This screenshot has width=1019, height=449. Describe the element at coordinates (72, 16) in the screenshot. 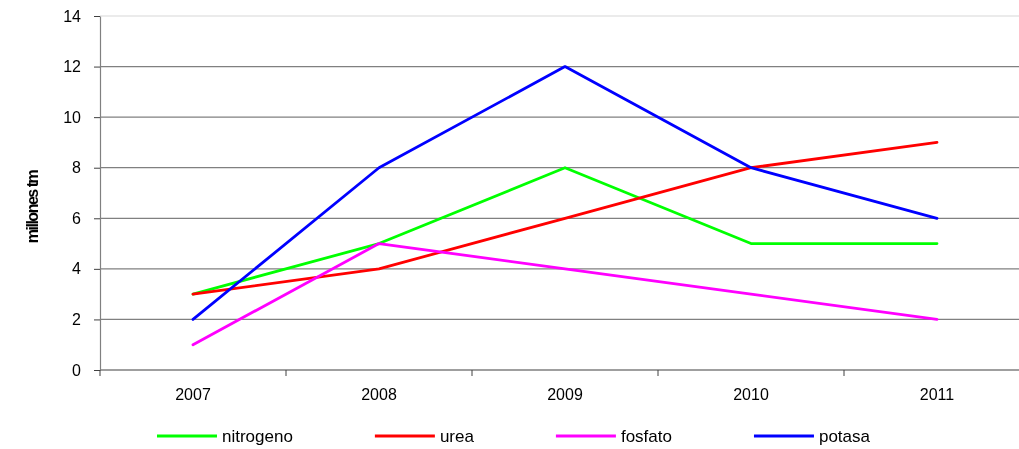

I see `y-tick-label: 14` at that location.